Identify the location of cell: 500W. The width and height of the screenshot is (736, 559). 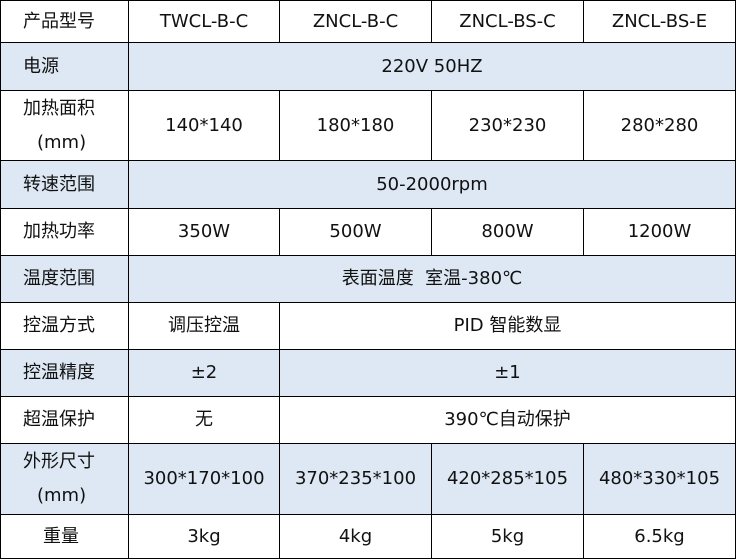
(355, 232).